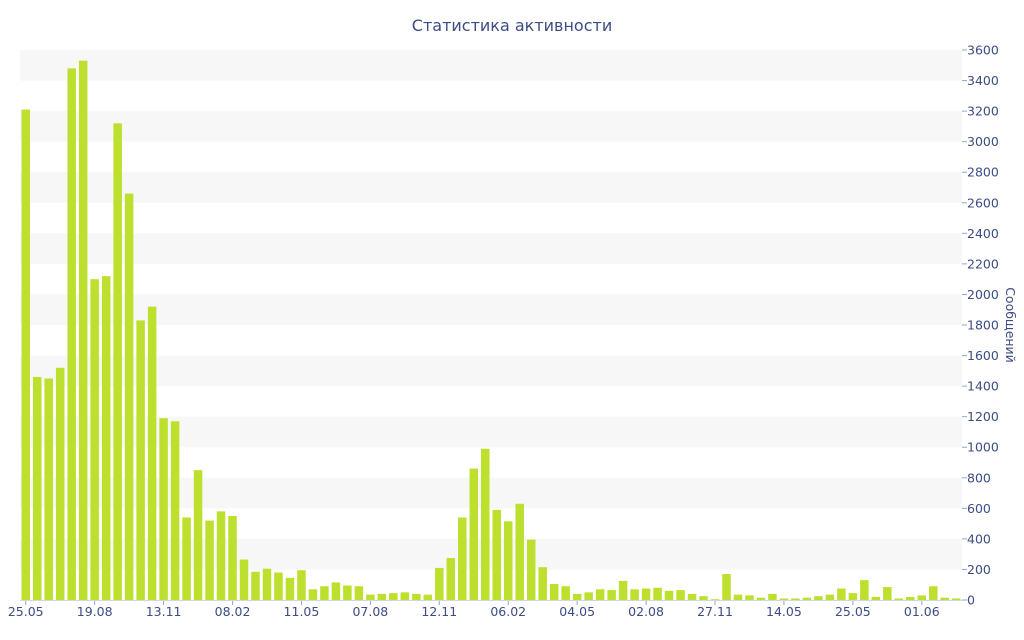 This screenshot has width=1024, height=640. What do you see at coordinates (983, 111) in the screenshot?
I see `y-tick-label: 3200` at bounding box center [983, 111].